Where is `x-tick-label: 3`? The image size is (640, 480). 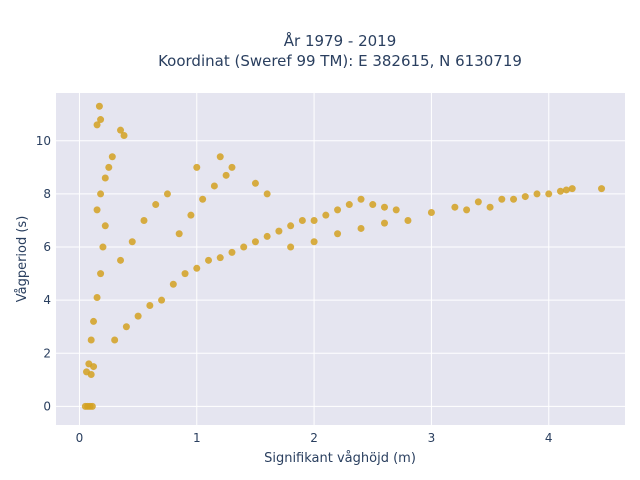
x-tick-label: 3 is located at coordinates (432, 438).